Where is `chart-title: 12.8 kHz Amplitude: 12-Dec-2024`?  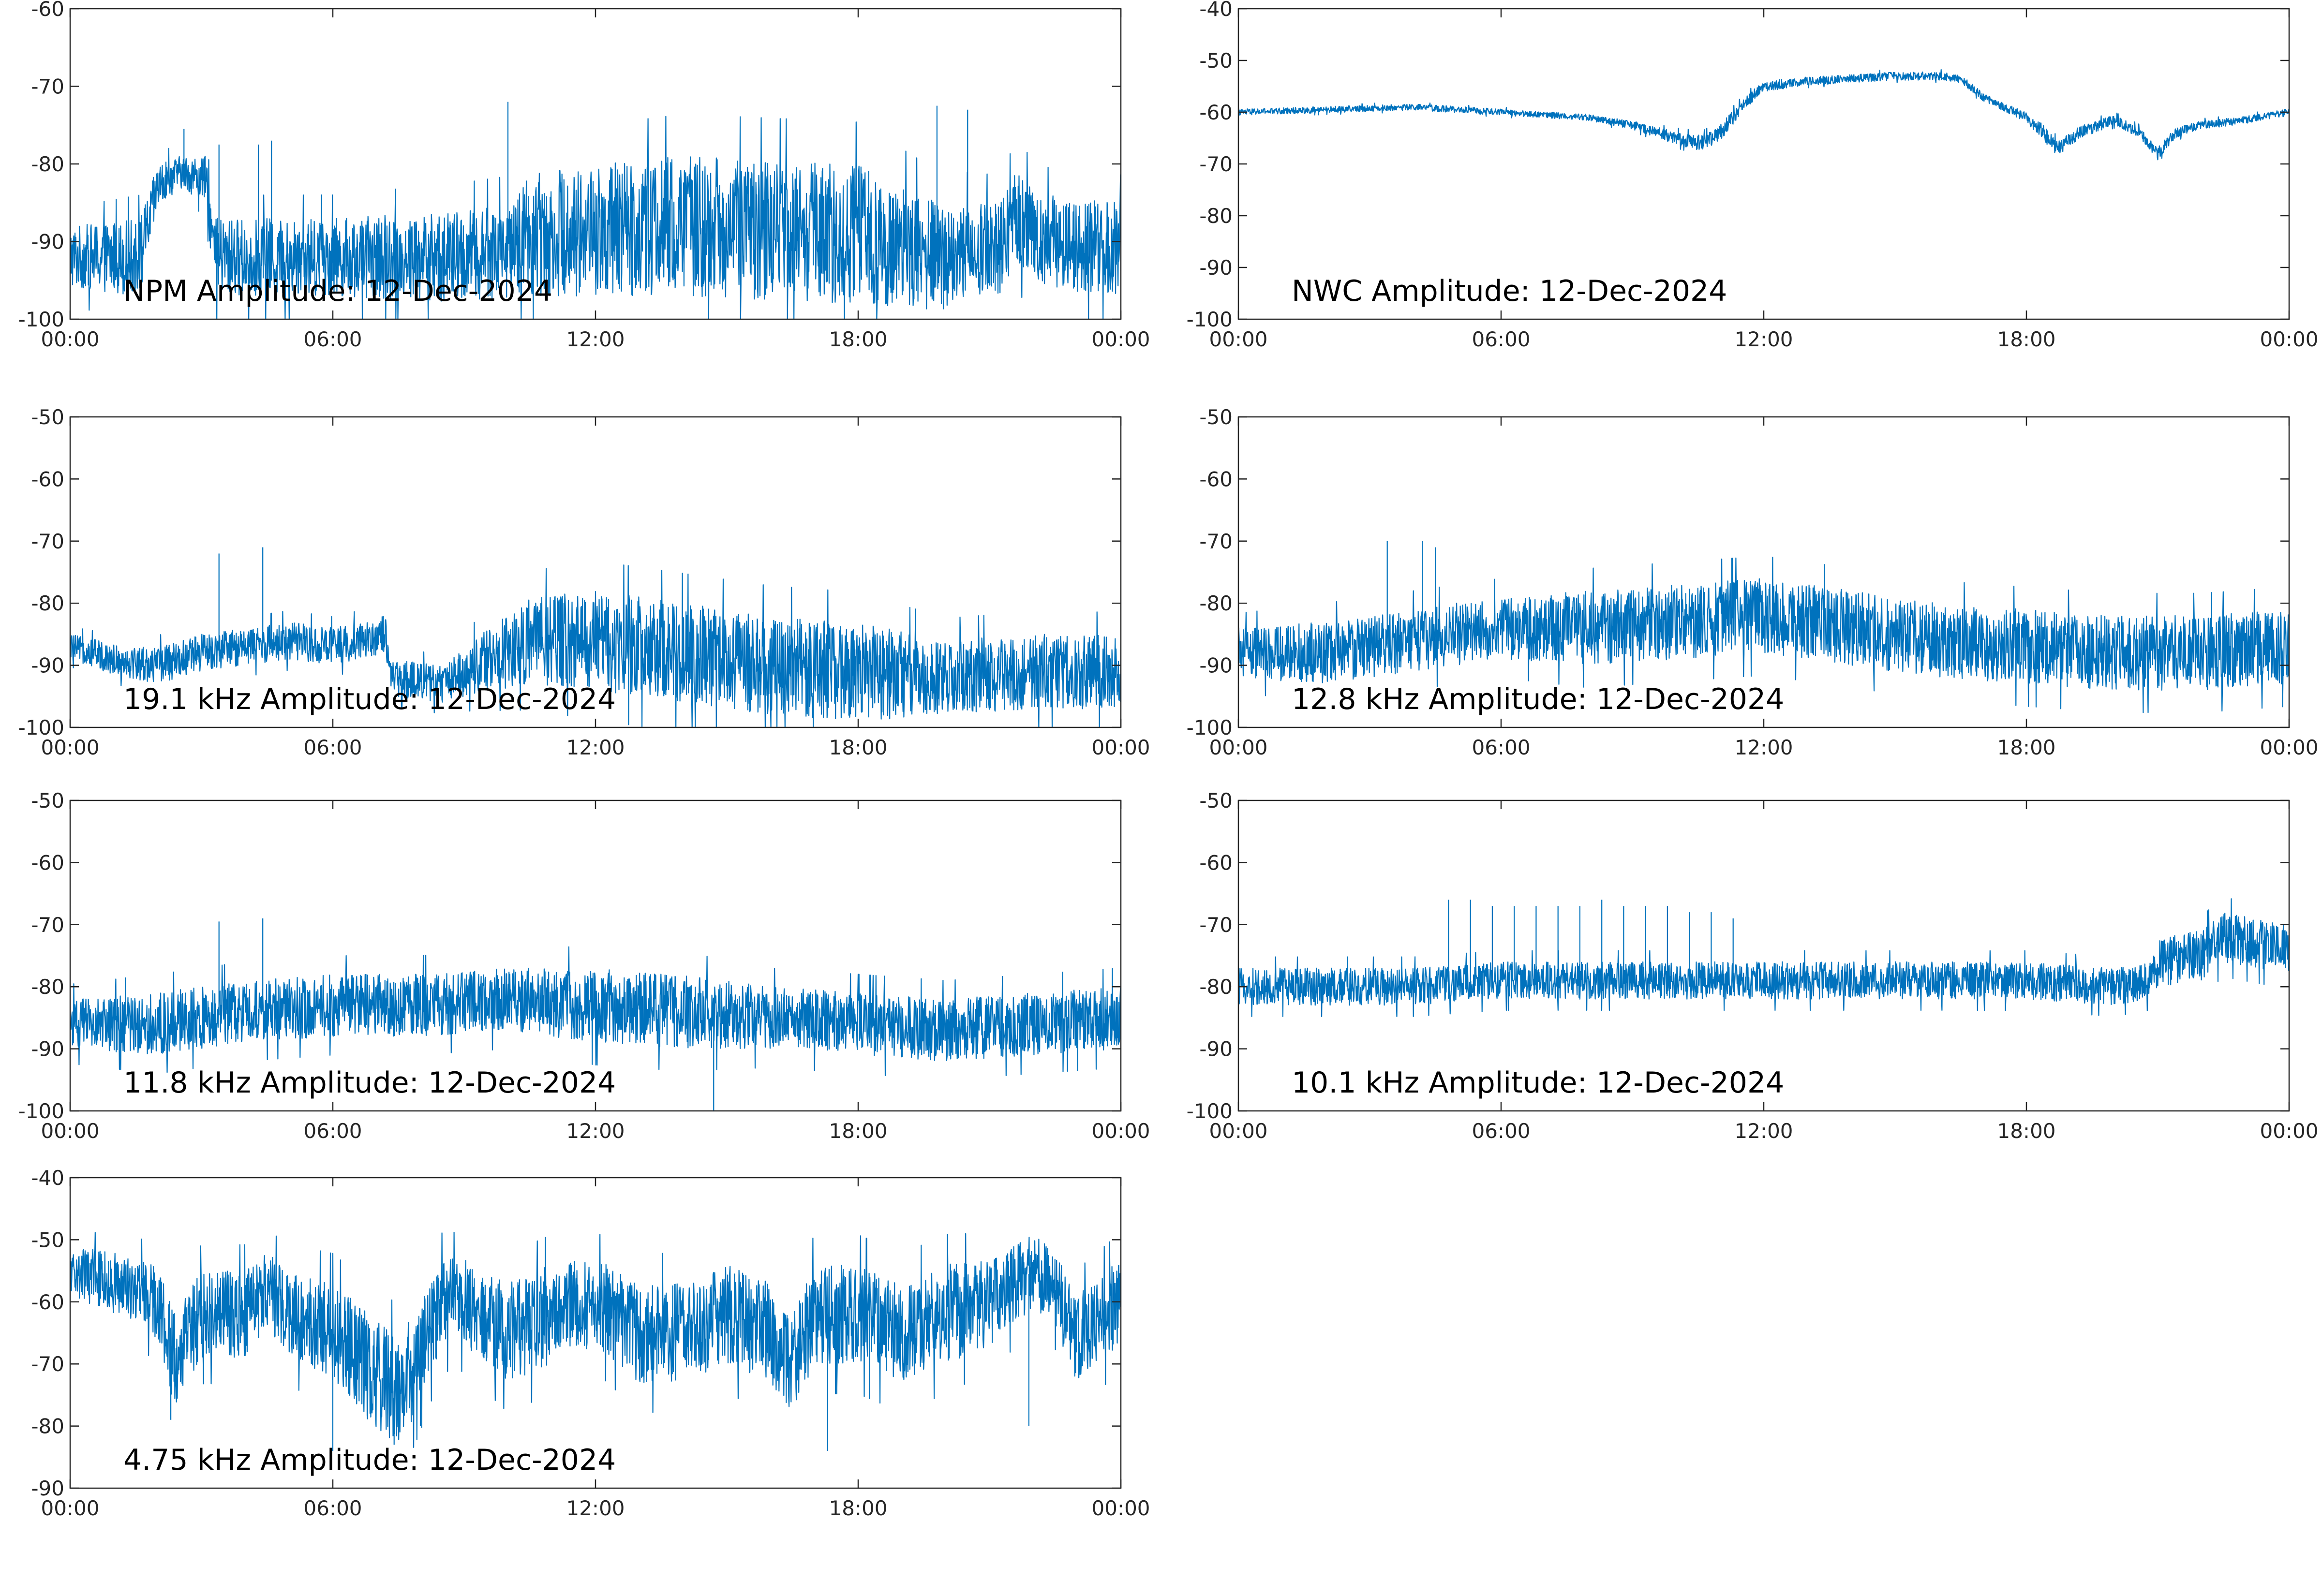
chart-title: 12.8 kHz Amplitude: 12-Dec-2024 is located at coordinates (1538, 699).